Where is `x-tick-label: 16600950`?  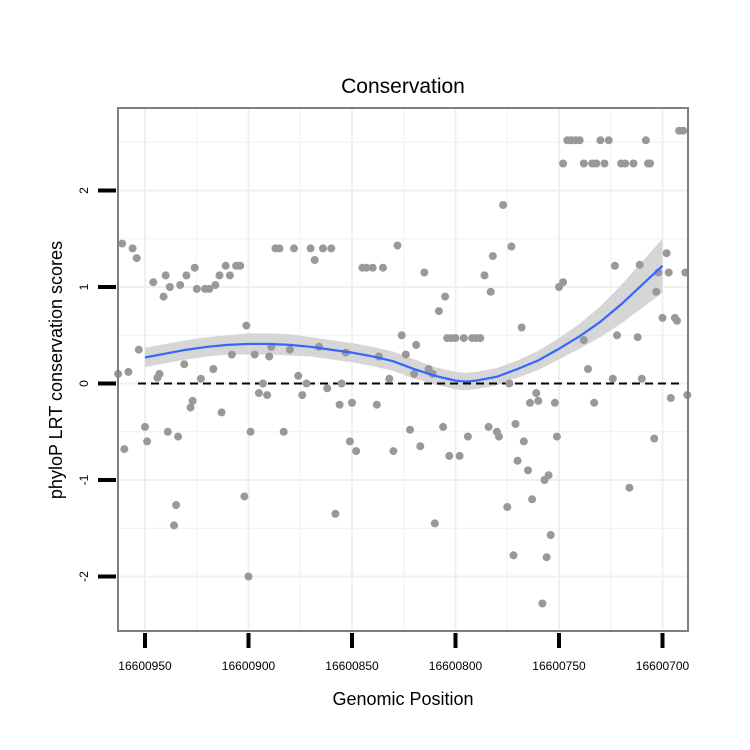 x-tick-label: 16600950 is located at coordinates (145, 666).